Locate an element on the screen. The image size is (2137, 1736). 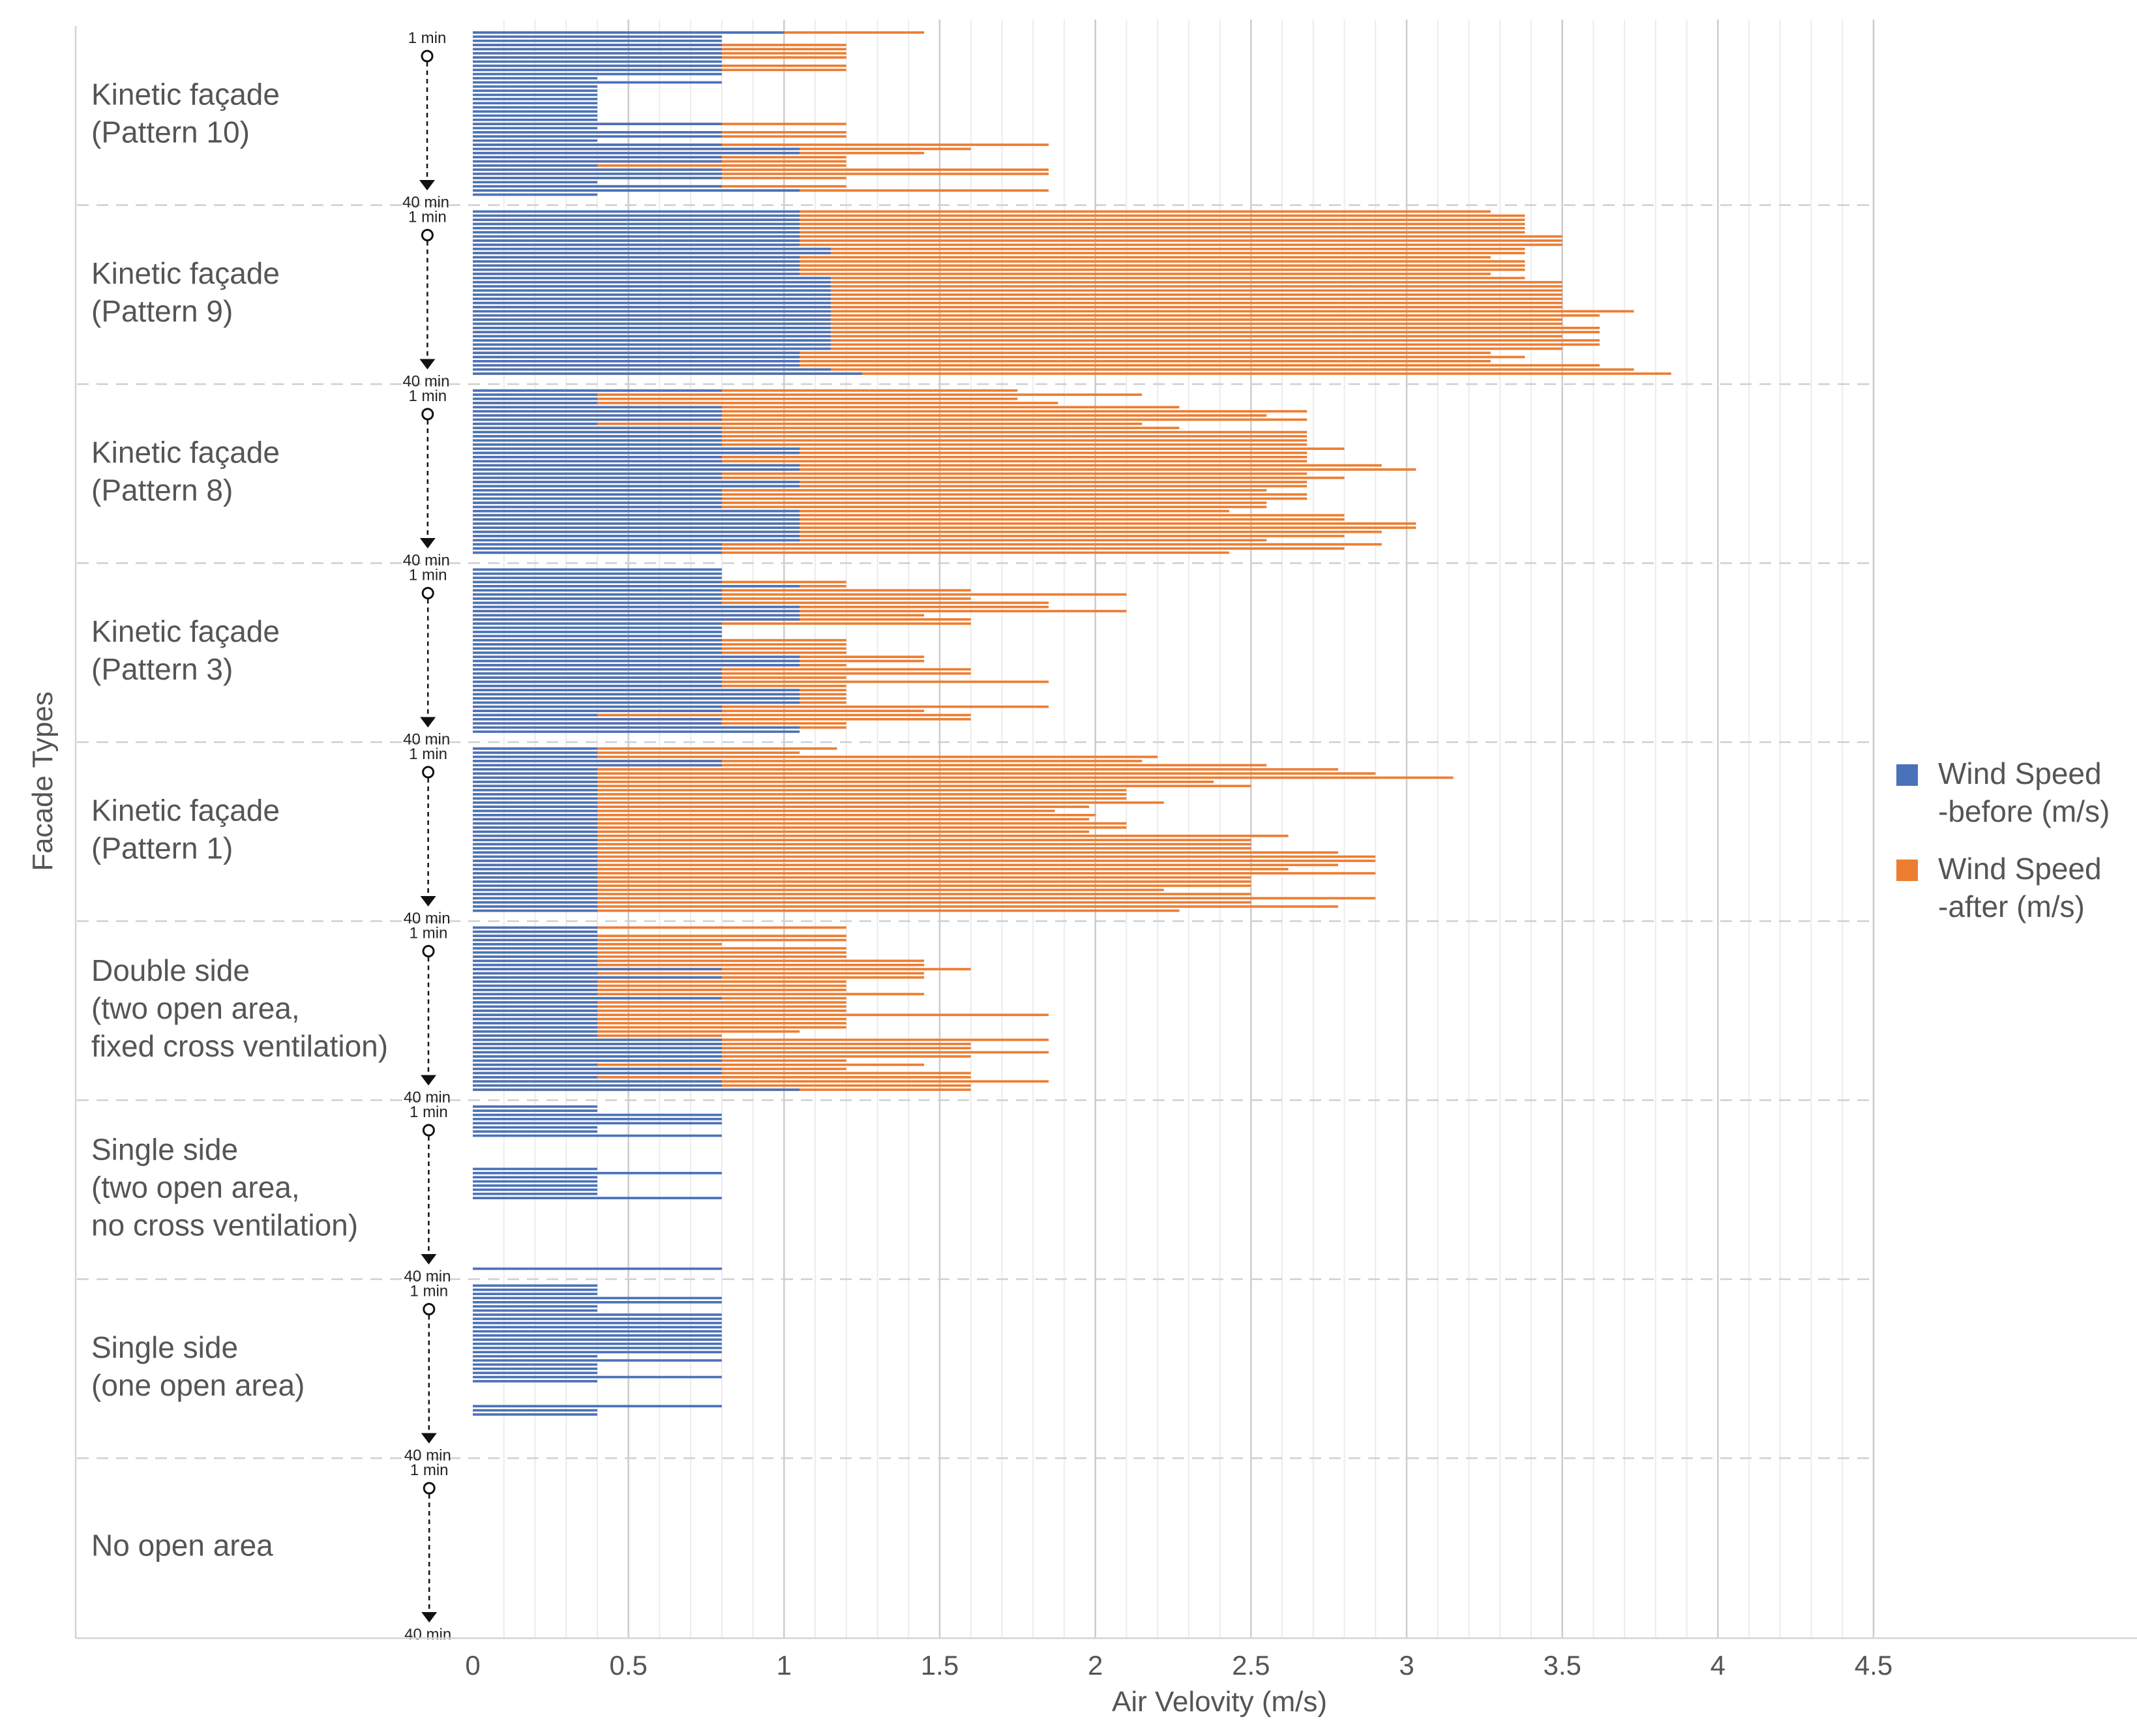
legend-swatch is located at coordinates (1907, 775).